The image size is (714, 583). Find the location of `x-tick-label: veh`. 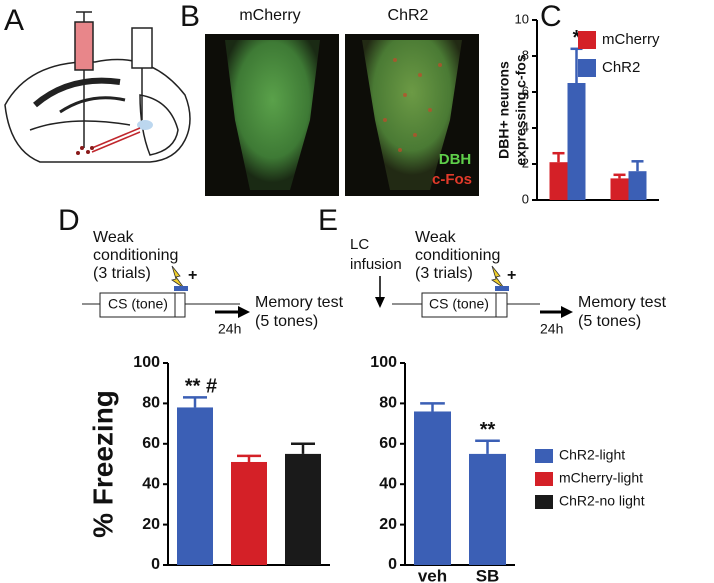

x-tick-label: veh is located at coordinates (432, 574).